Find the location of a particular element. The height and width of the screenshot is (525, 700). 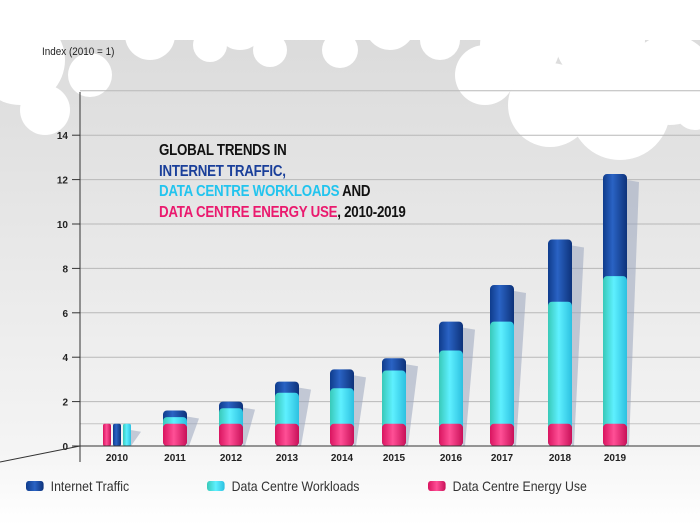

legend-item: Data Centre Energy Use is located at coordinates (507, 486).